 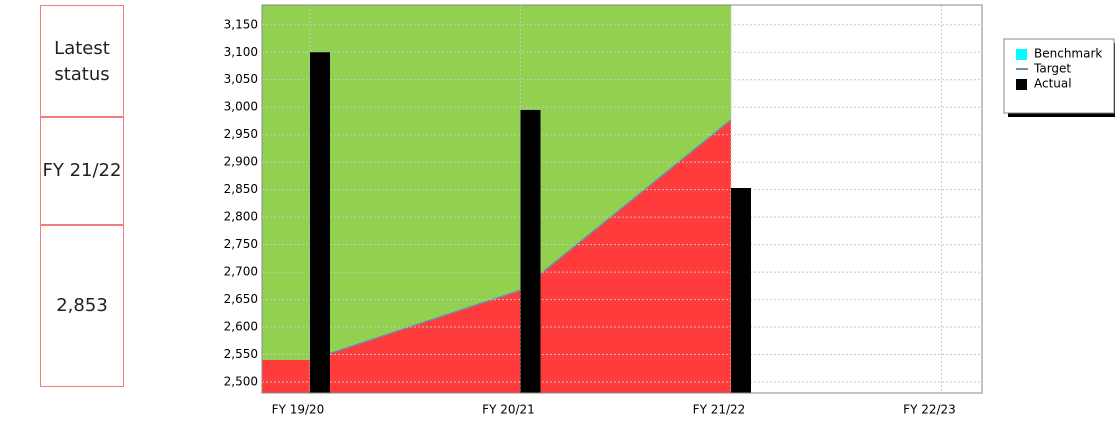 What do you see at coordinates (241, 272) in the screenshot?
I see `y-tick-label: 2,700` at bounding box center [241, 272].